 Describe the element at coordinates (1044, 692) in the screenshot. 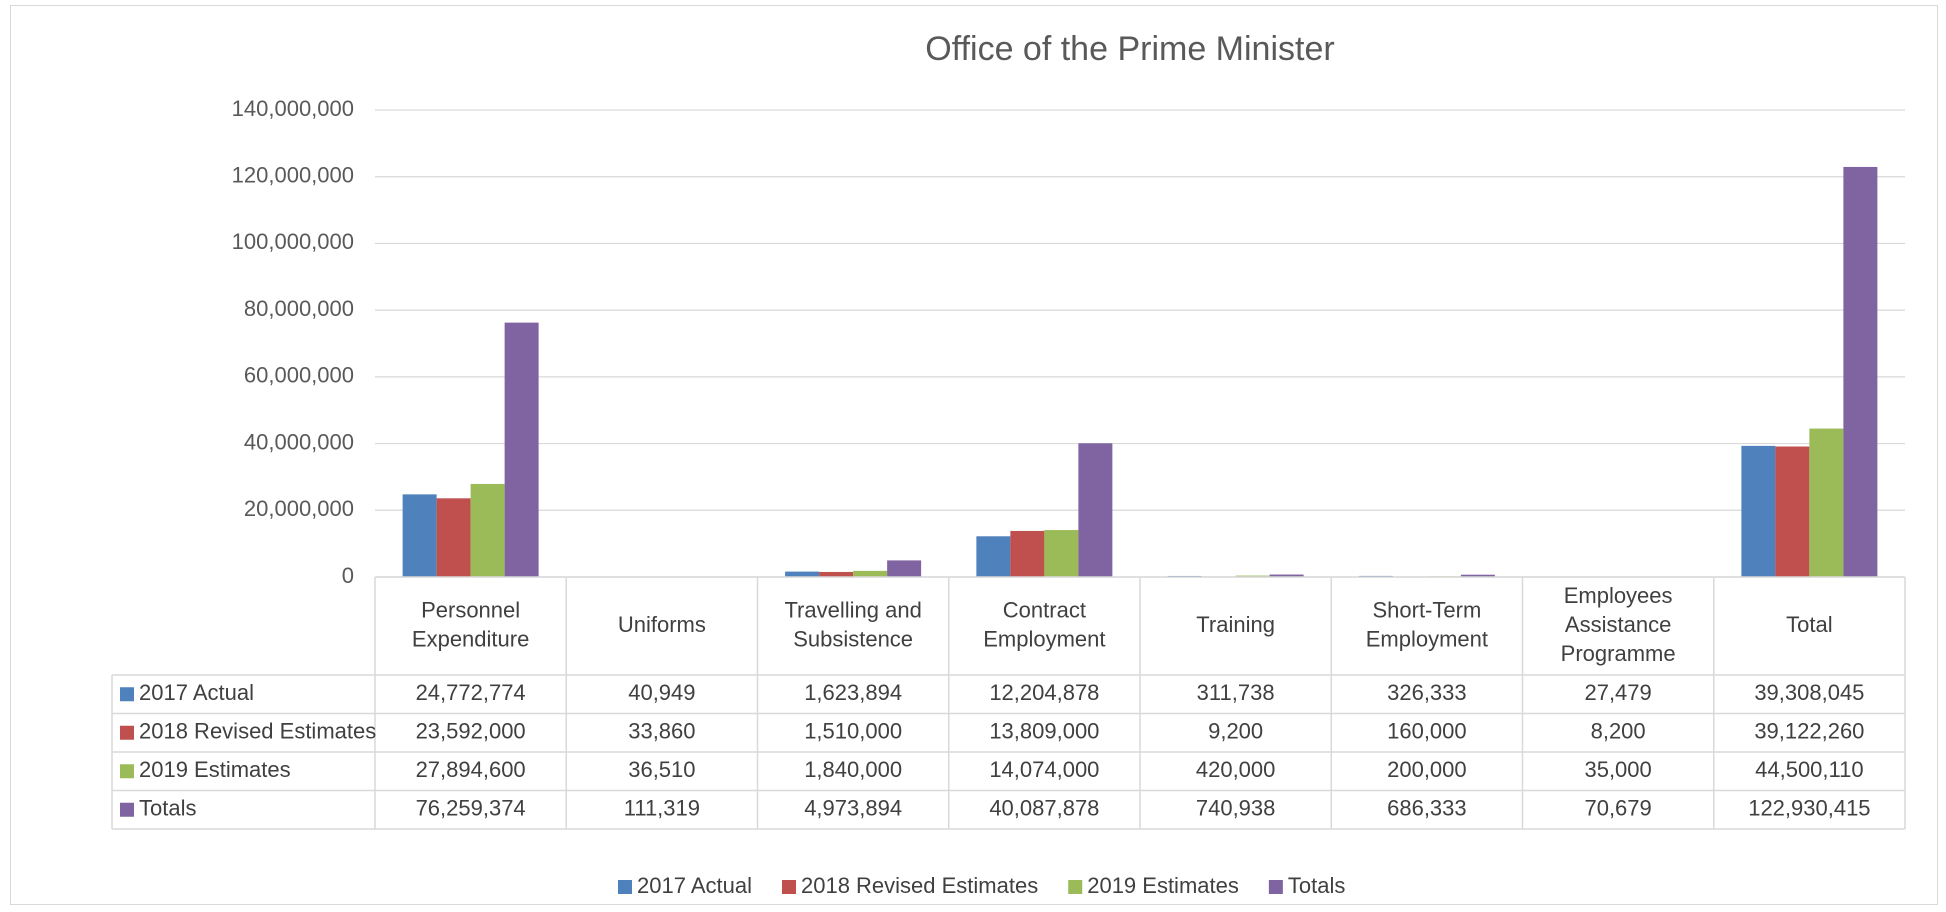

I see `data-label: 12,204,878` at that location.